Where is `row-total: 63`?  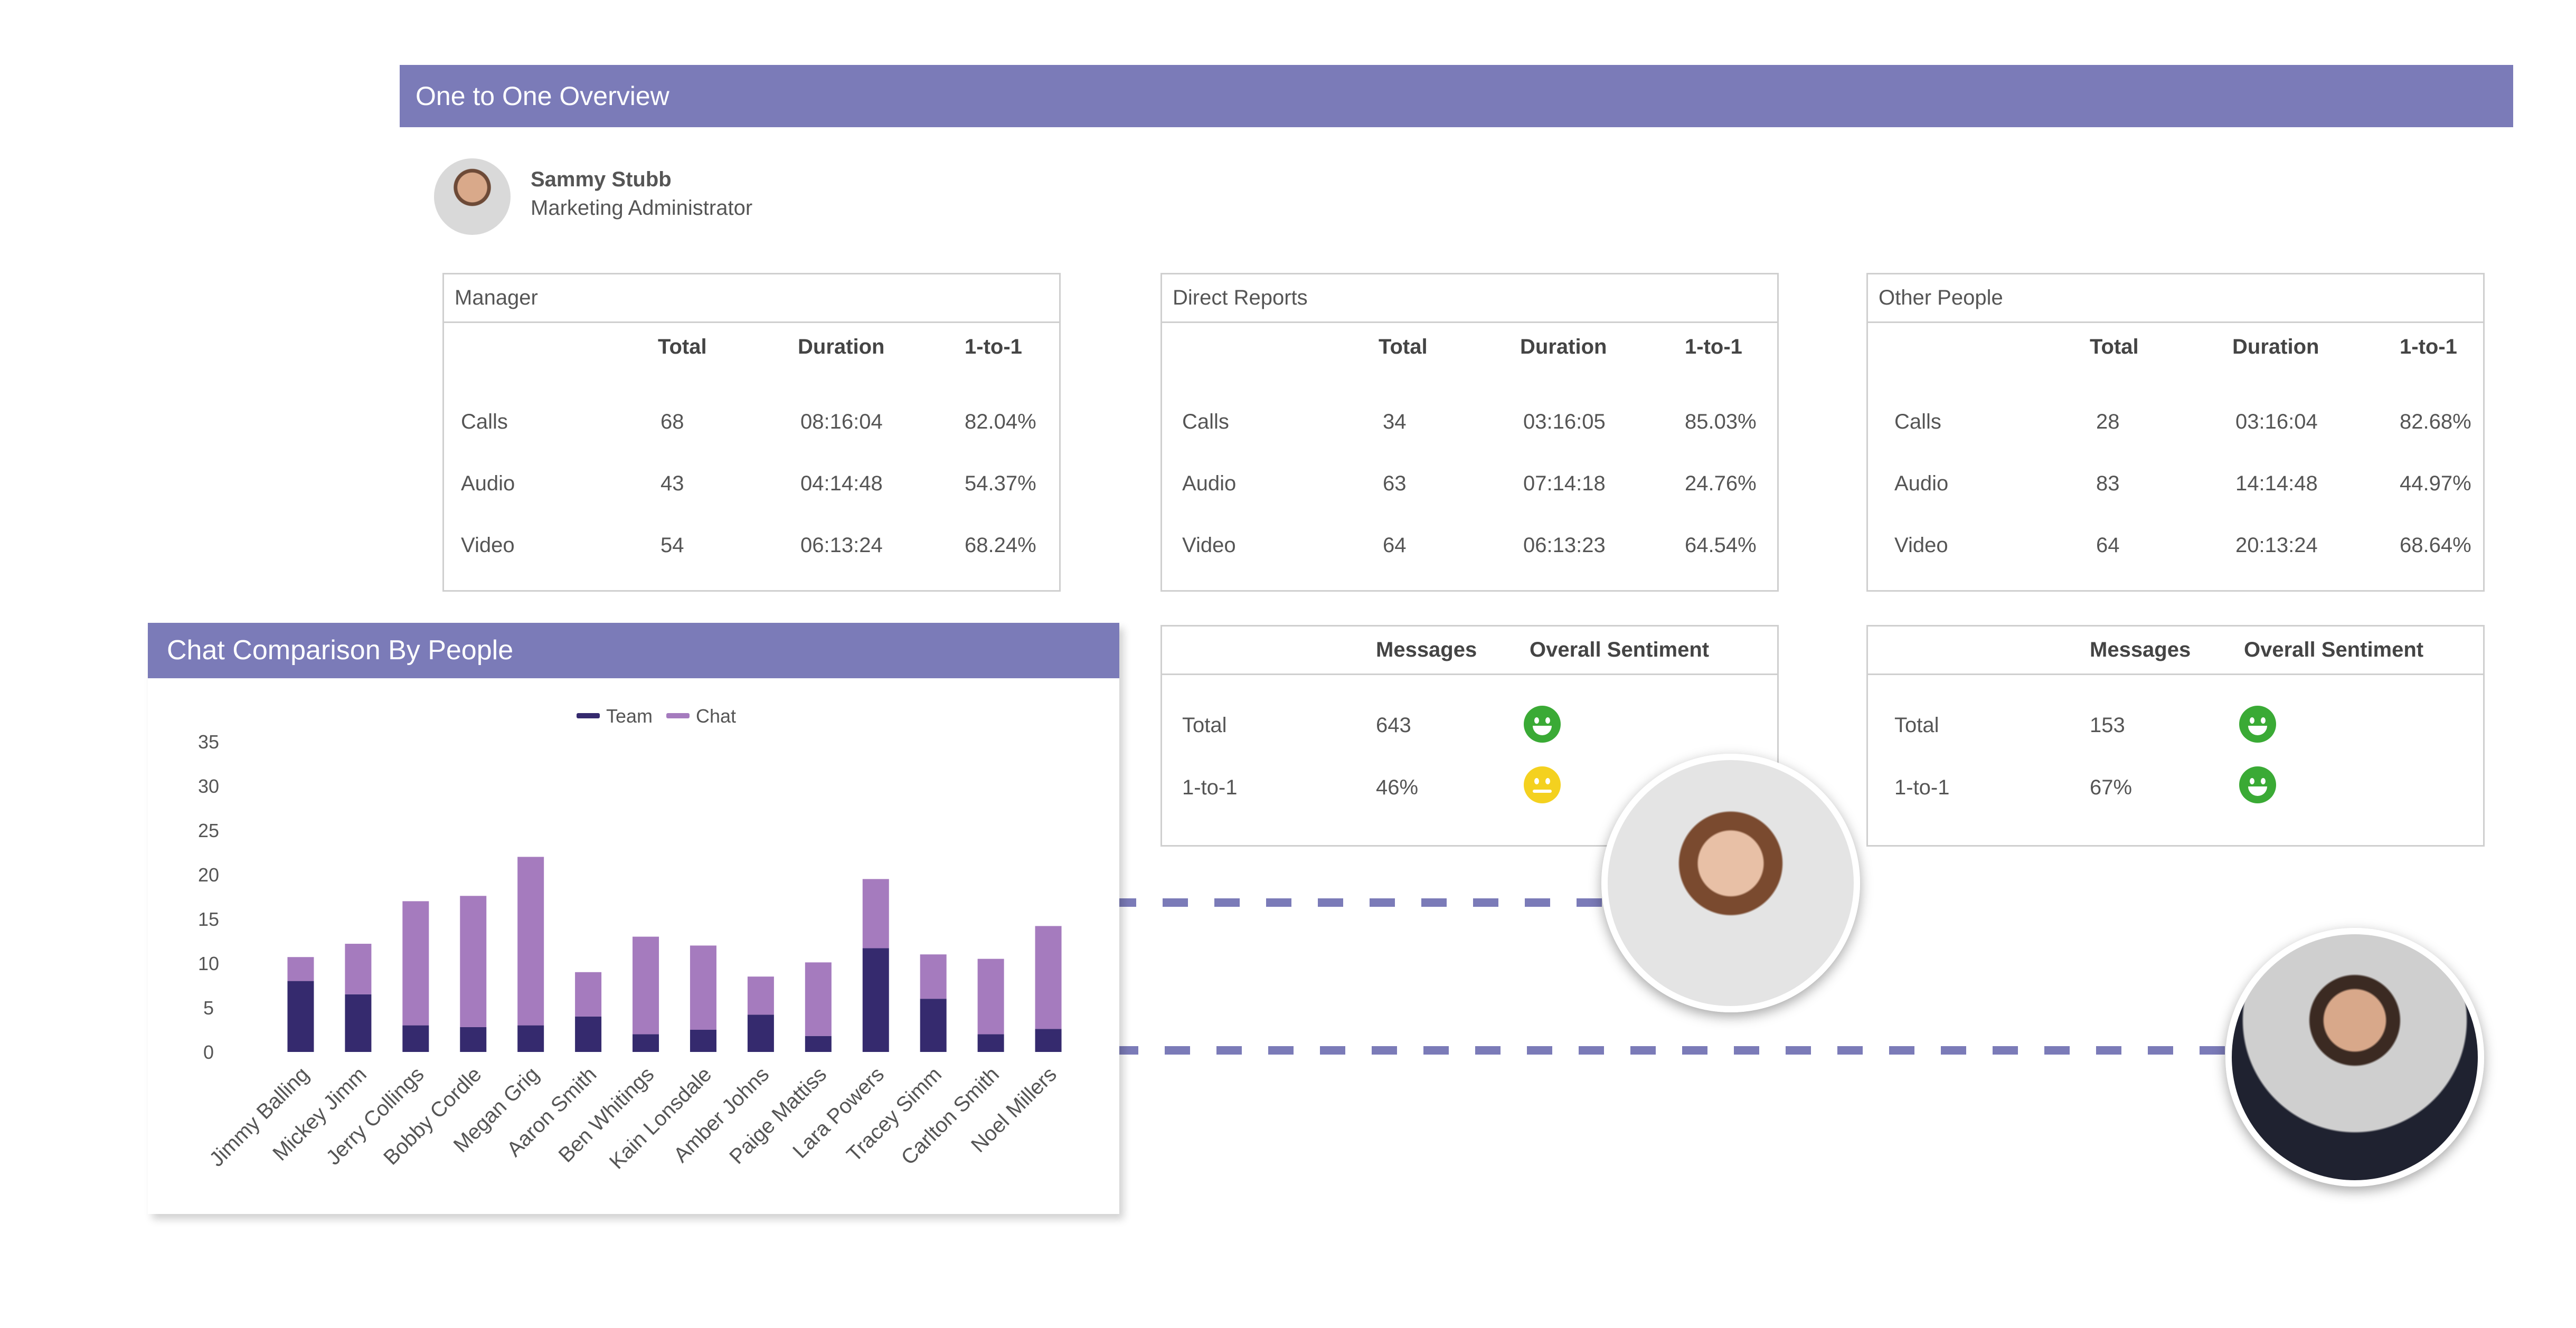
row-total: 63 is located at coordinates (1395, 483).